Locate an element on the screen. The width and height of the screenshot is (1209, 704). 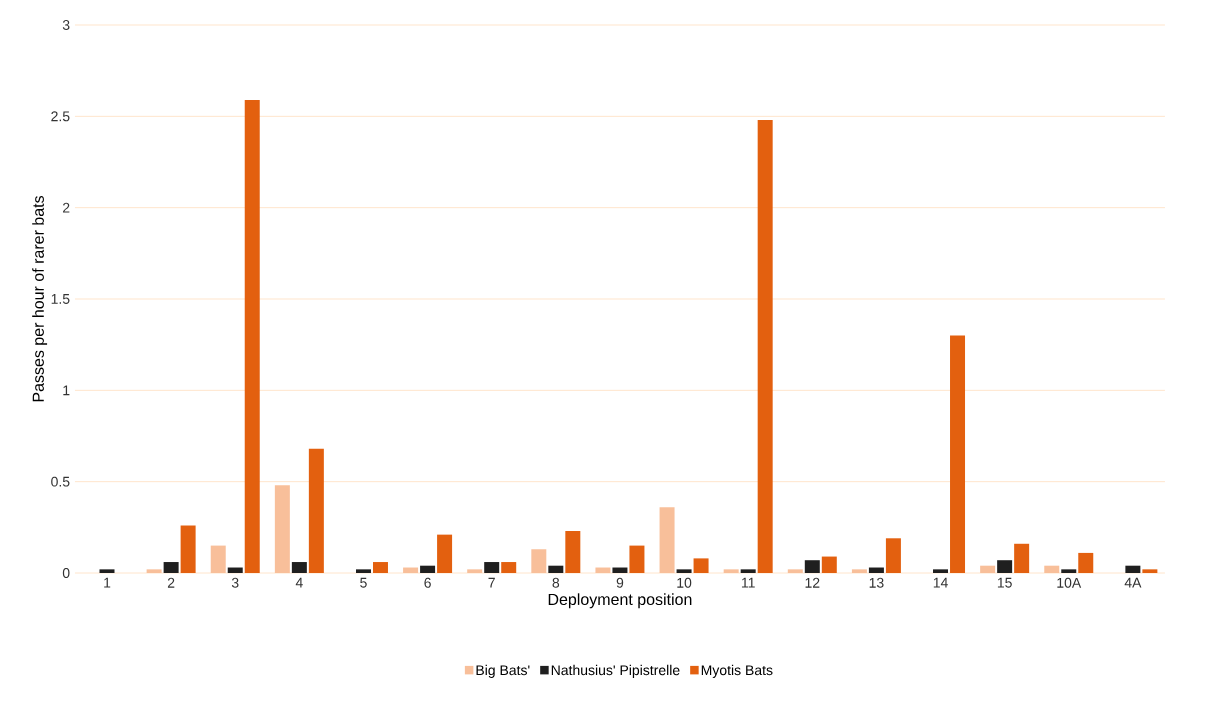
legend-label: Myotis Bats is located at coordinates (737, 671).